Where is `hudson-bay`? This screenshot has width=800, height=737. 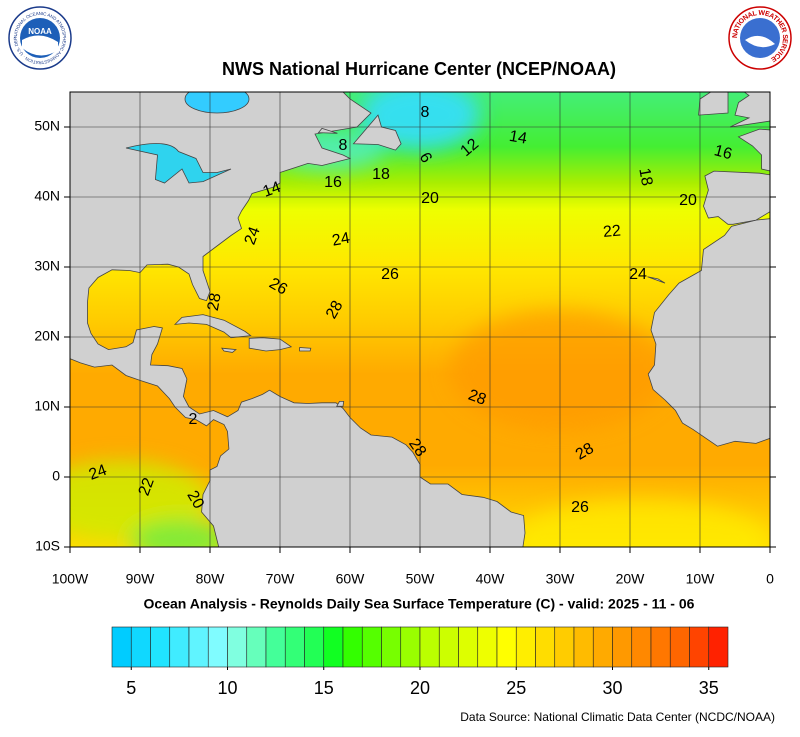 hudson-bay is located at coordinates (217, 103).